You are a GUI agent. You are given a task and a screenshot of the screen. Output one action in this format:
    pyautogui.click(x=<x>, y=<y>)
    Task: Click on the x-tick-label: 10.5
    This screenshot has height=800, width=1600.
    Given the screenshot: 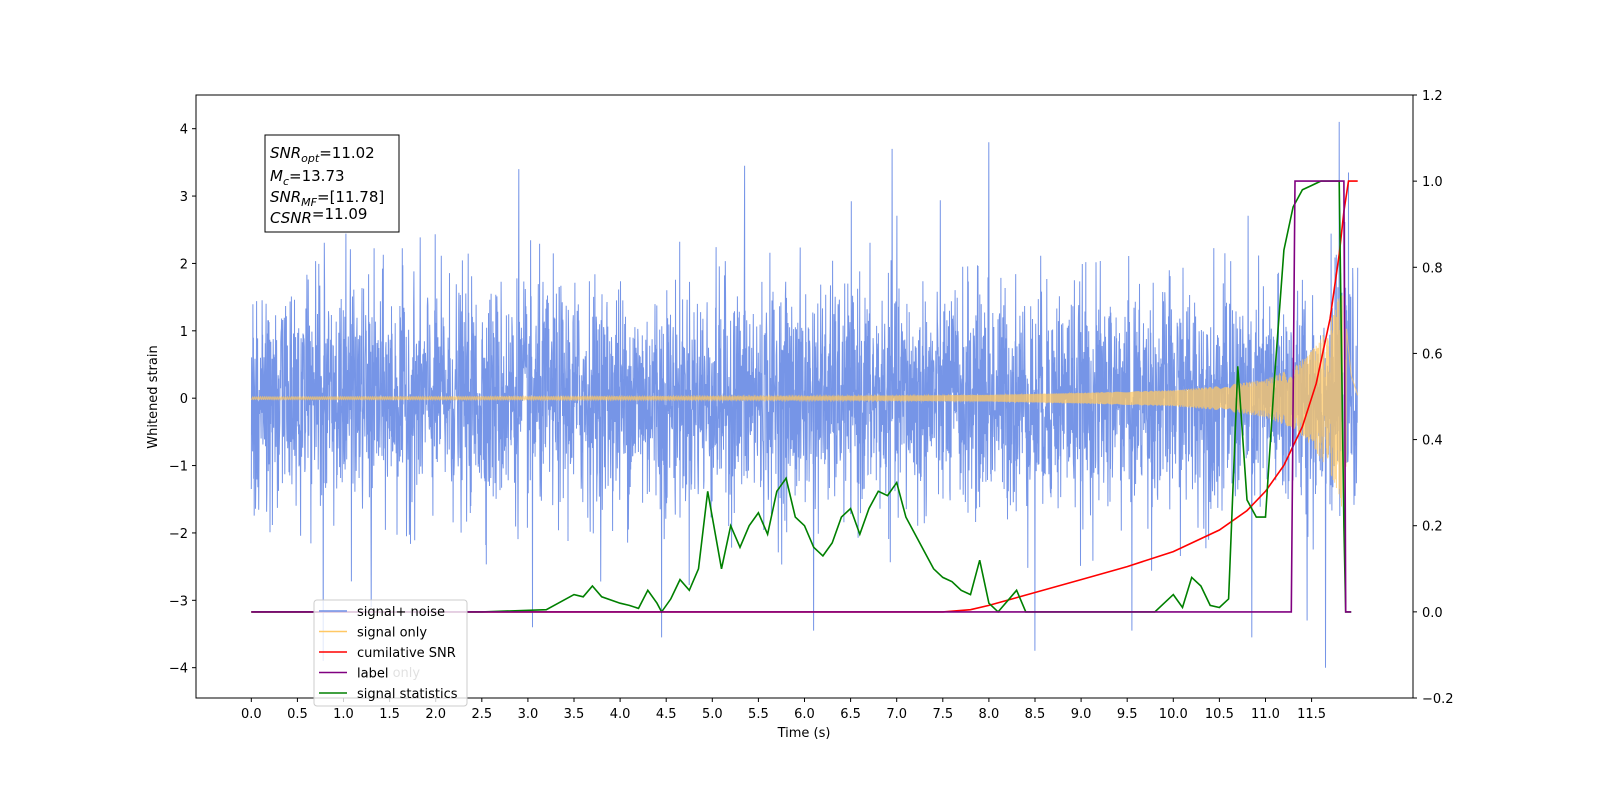 What is the action you would take?
    pyautogui.click(x=1219, y=714)
    